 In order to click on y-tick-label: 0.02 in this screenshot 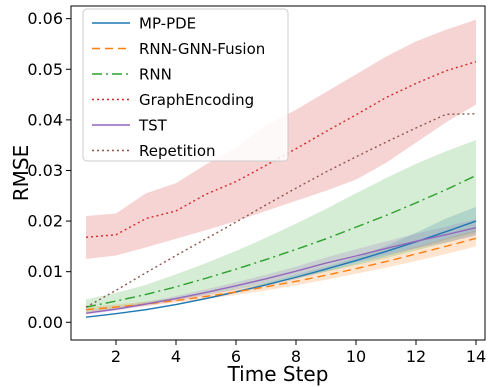, I will do `click(45, 221)`.